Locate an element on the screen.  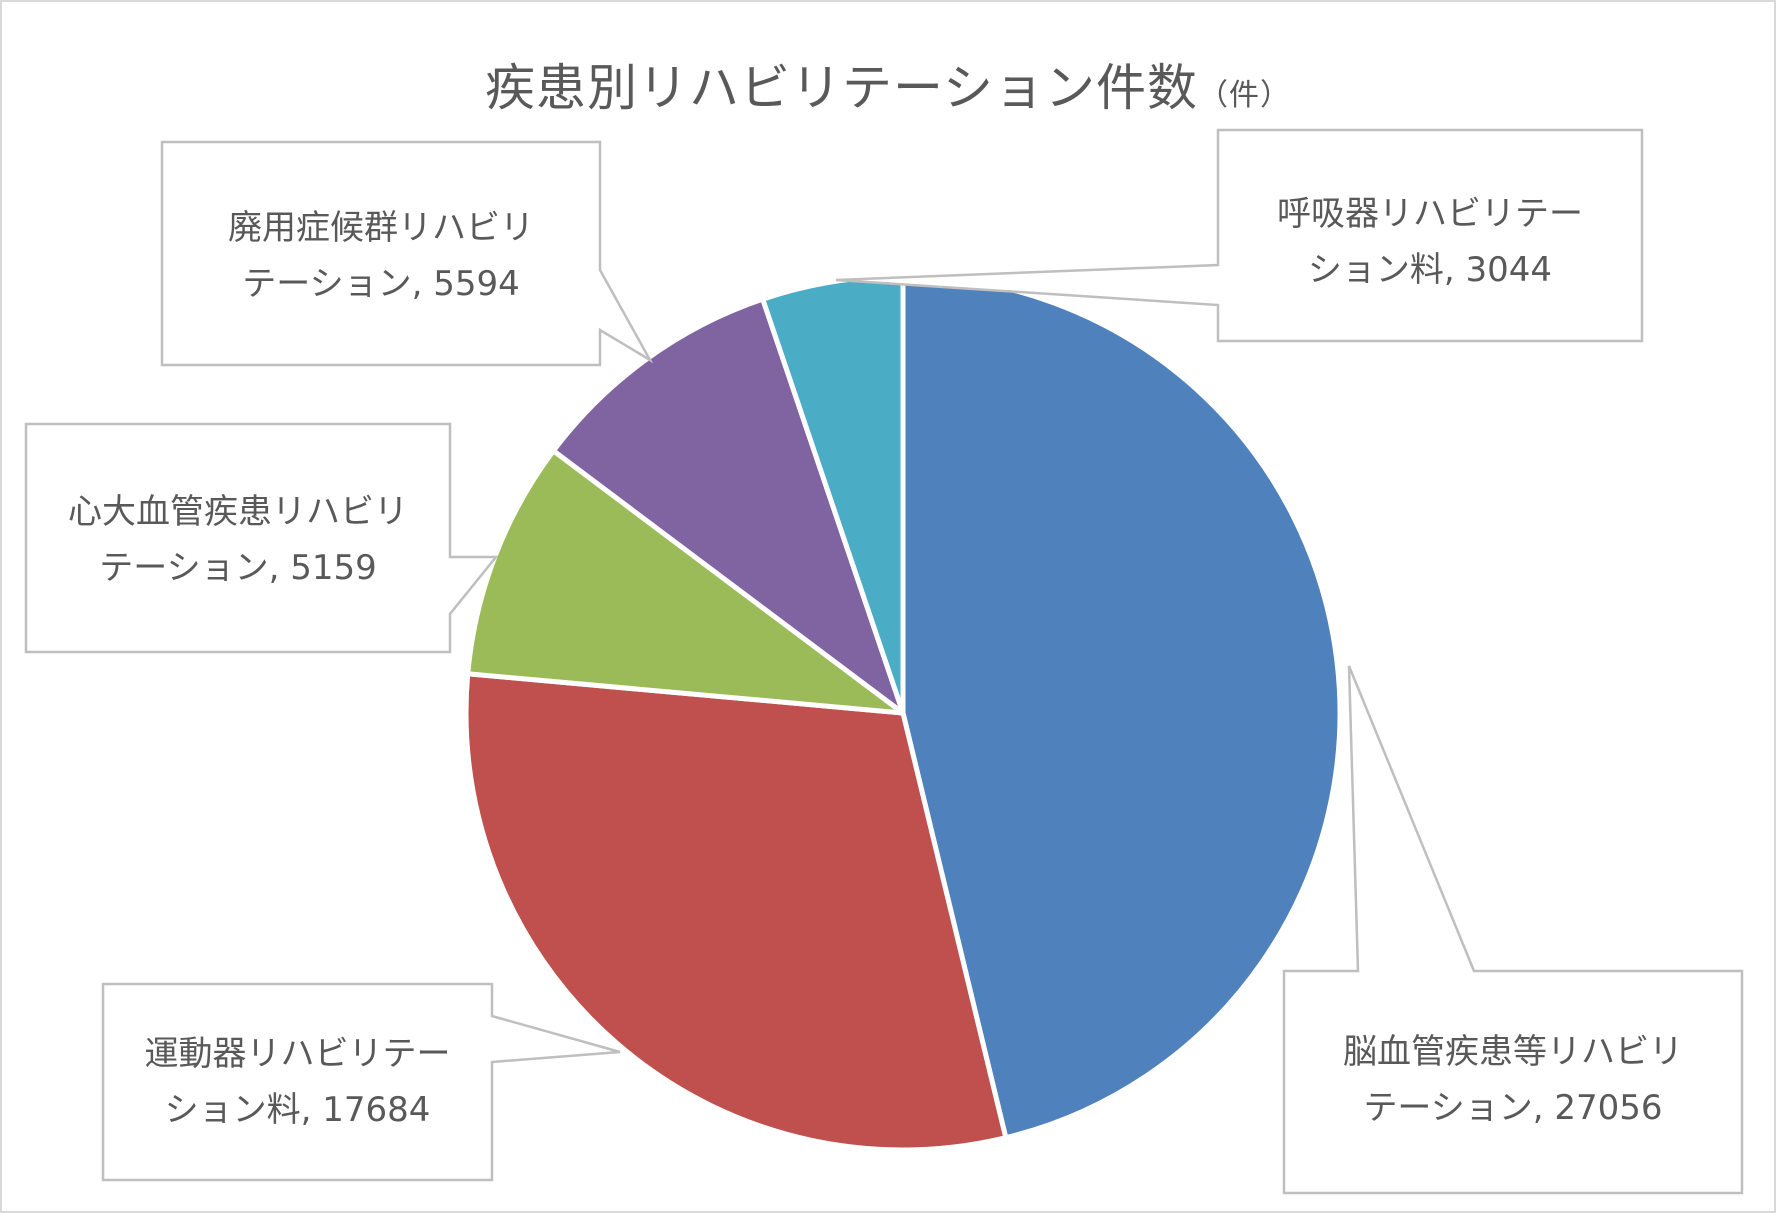
callout-box-disuse is located at coordinates (407, 253).